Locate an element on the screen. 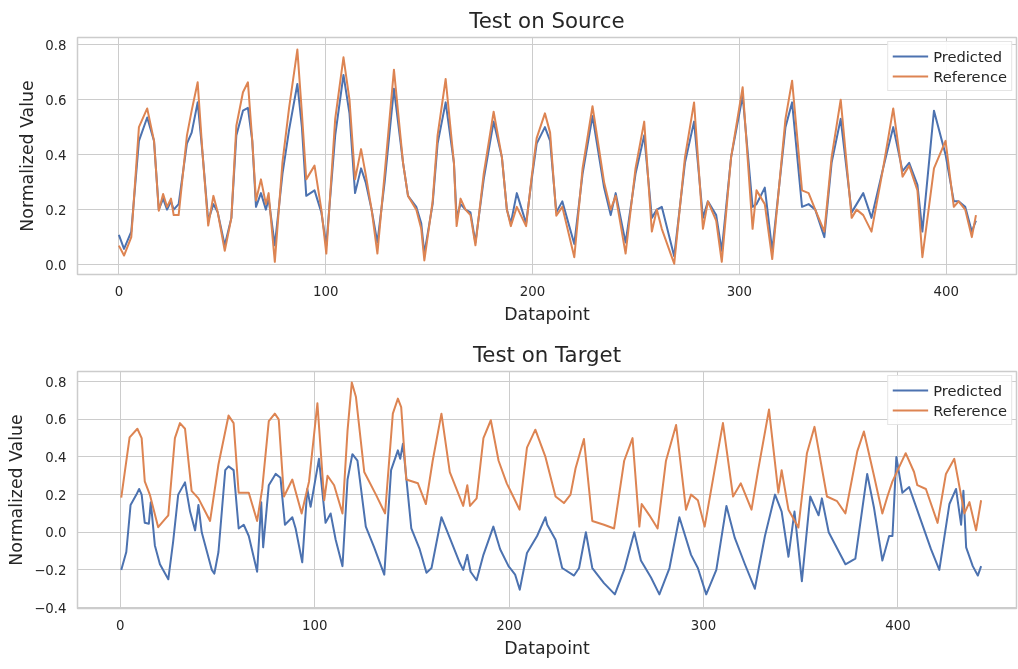 The image size is (1018, 669). chart-title: Test on Source is located at coordinates (546, 20).